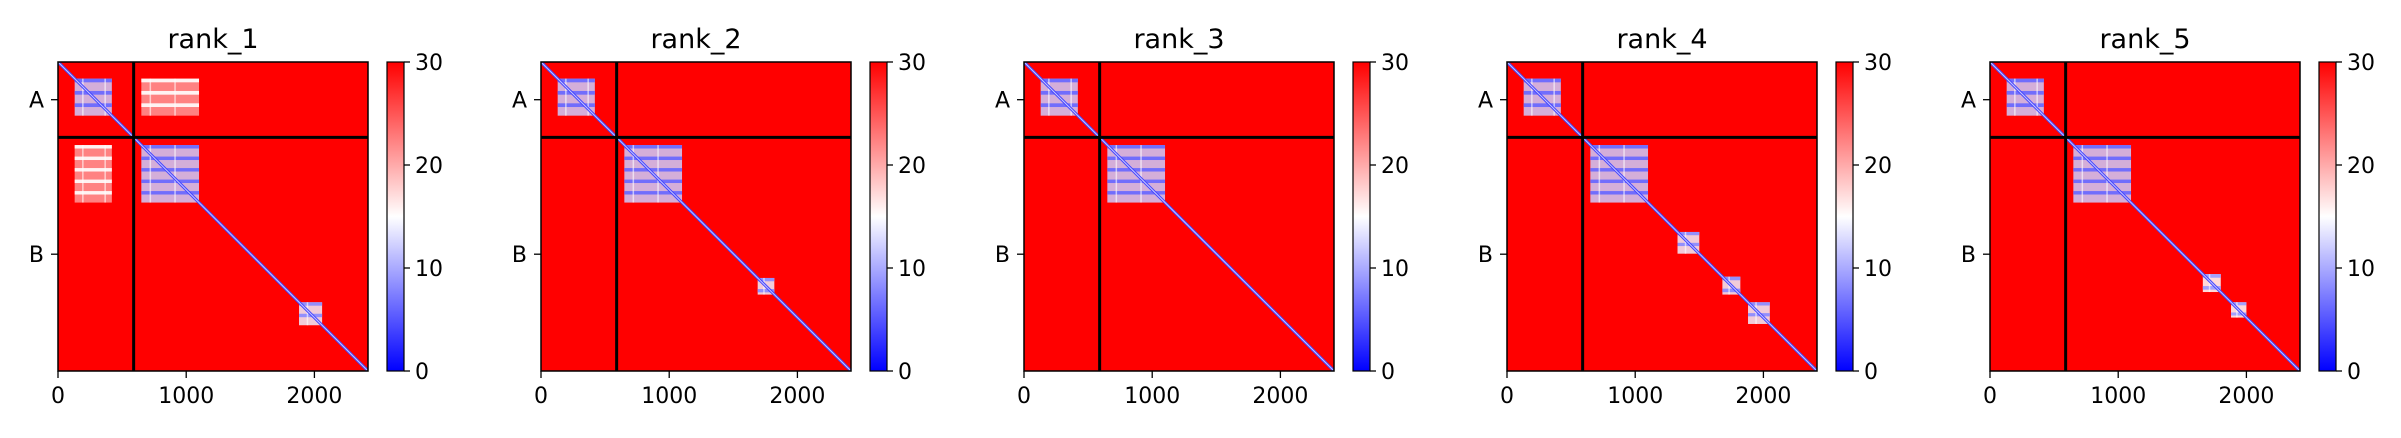  What do you see at coordinates (2144, 39) in the screenshot?
I see `panel-title: rank_5` at bounding box center [2144, 39].